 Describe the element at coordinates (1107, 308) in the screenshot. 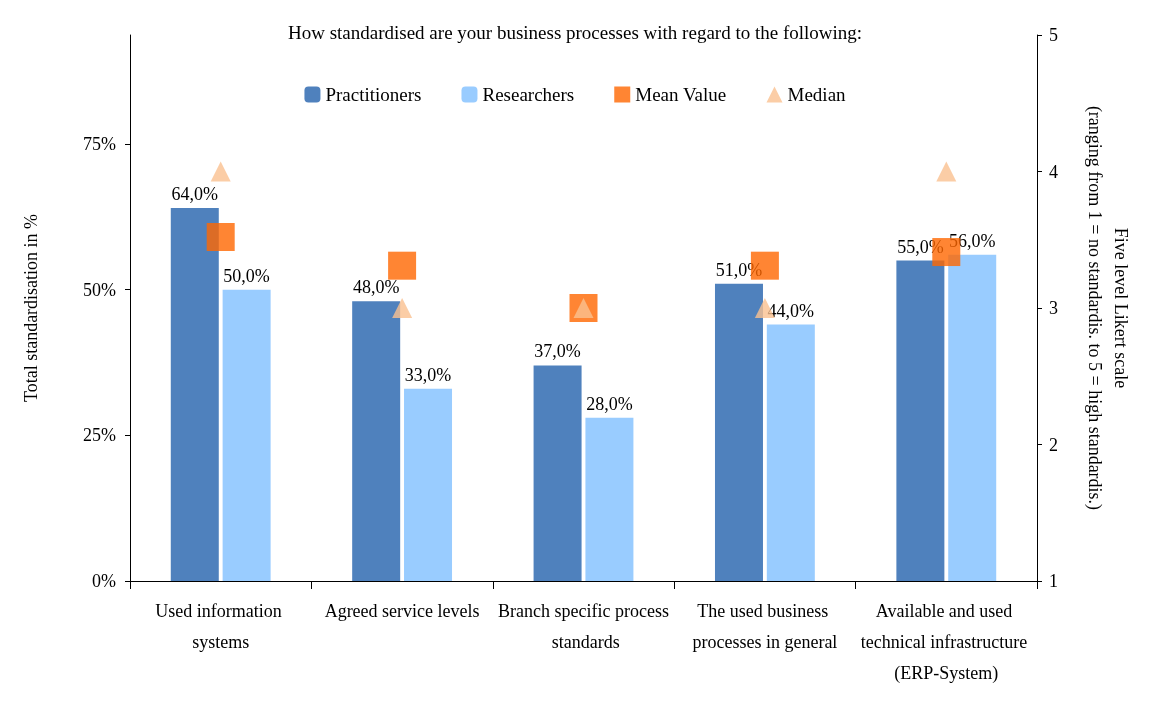

I see `y2-axis-title: Five level Likert scale (ranging from 1 = no standardis. to 5 = high standardis.)` at that location.